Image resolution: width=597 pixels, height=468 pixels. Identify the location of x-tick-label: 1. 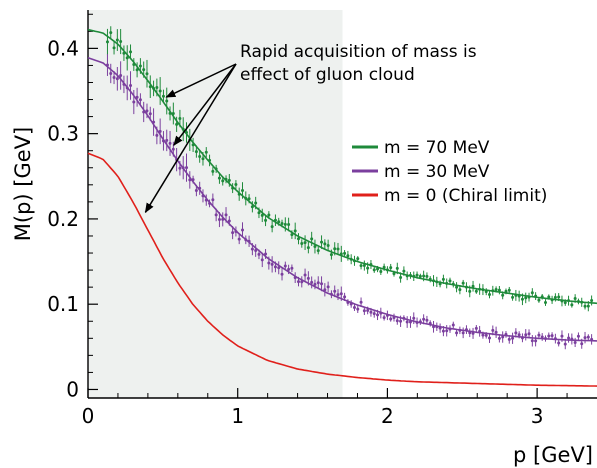
(237, 416).